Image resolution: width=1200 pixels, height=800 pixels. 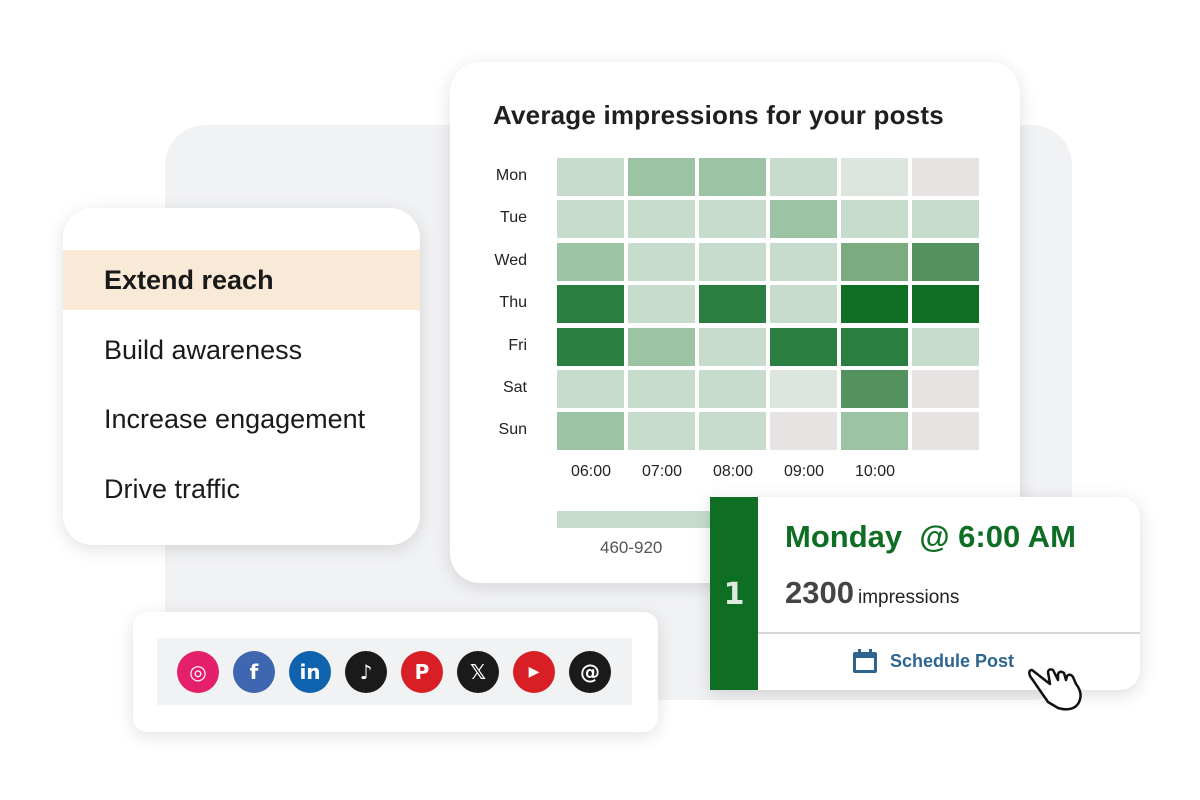 What do you see at coordinates (733, 471) in the screenshot?
I see `column-label: 08:00` at bounding box center [733, 471].